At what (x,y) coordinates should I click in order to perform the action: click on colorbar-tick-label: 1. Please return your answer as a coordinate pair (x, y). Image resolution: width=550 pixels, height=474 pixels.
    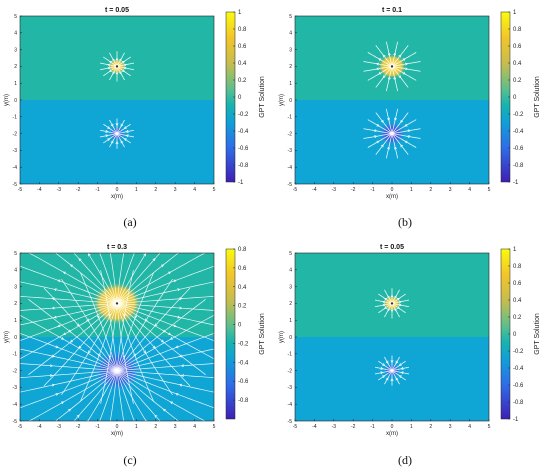
    Looking at the image, I should click on (240, 13).